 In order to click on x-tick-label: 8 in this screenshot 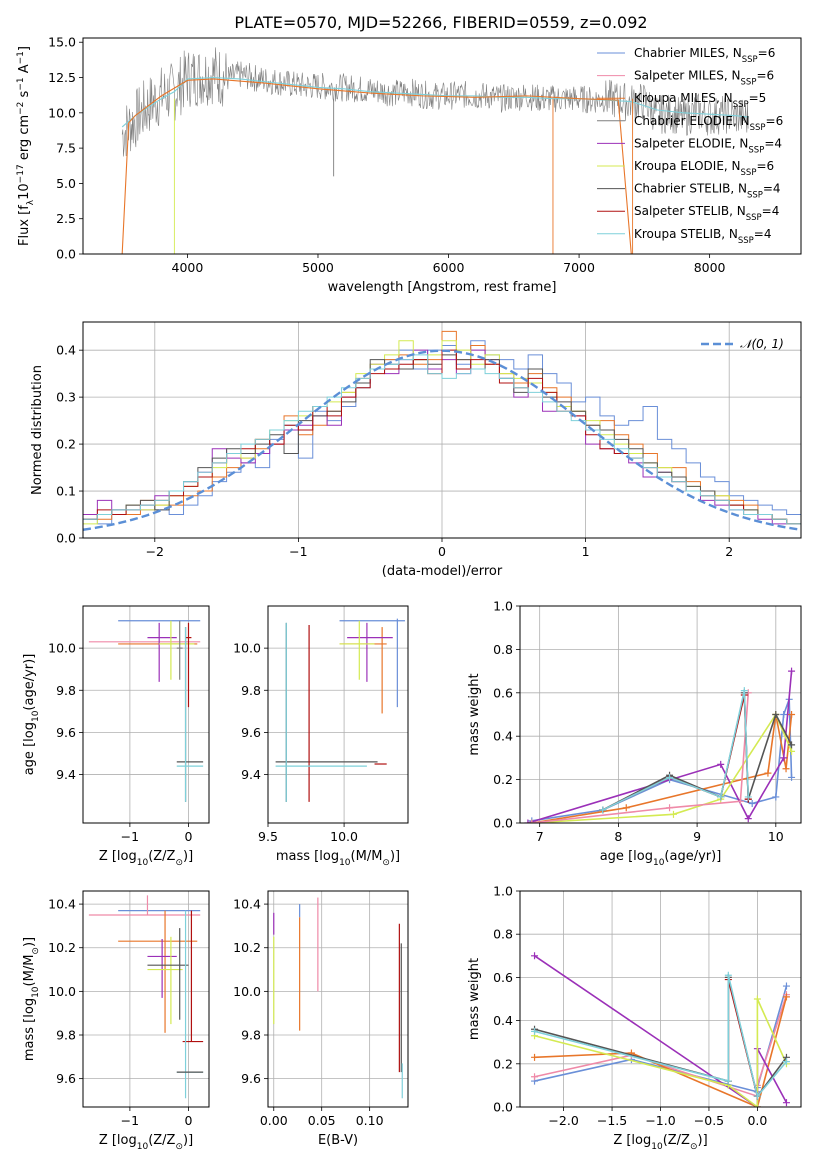, I will do `click(618, 836)`.